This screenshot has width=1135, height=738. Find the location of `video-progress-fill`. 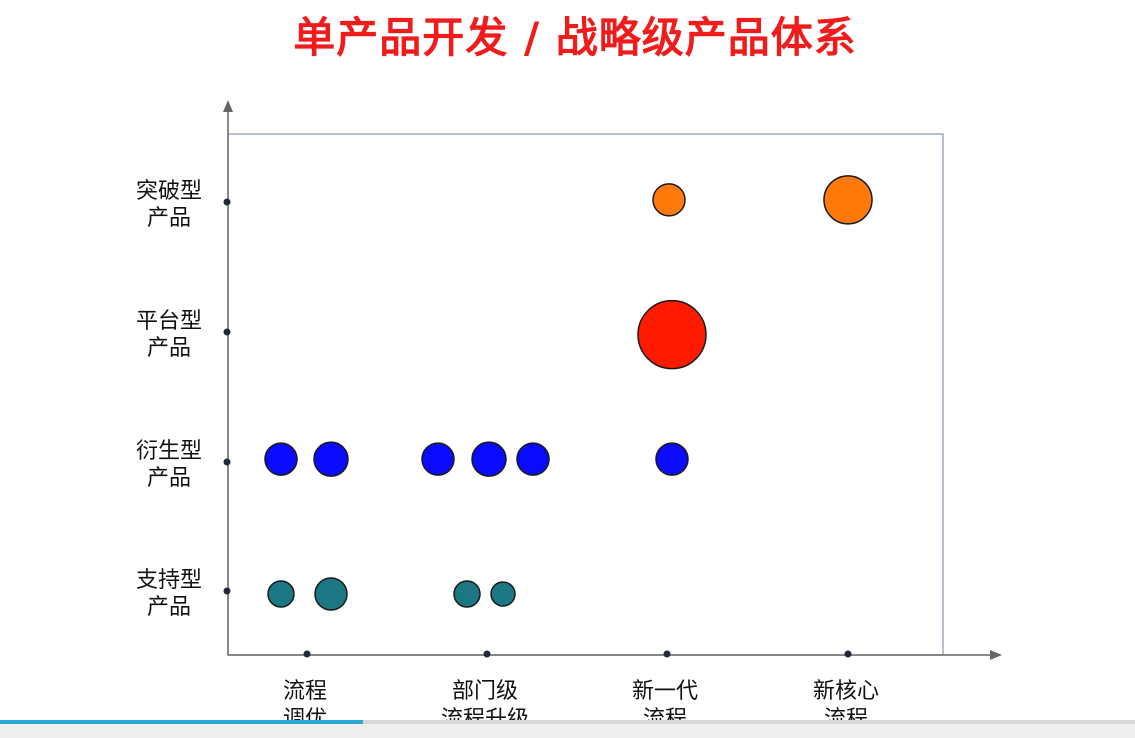

video-progress-fill is located at coordinates (182, 722).